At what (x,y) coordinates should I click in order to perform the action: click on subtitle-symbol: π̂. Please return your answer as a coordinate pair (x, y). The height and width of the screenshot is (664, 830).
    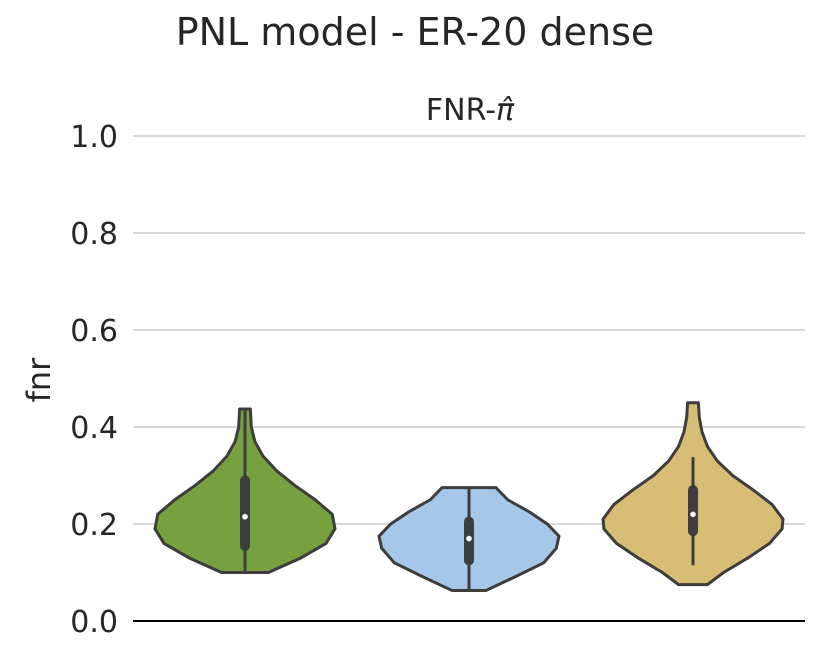
    Looking at the image, I should click on (505, 110).